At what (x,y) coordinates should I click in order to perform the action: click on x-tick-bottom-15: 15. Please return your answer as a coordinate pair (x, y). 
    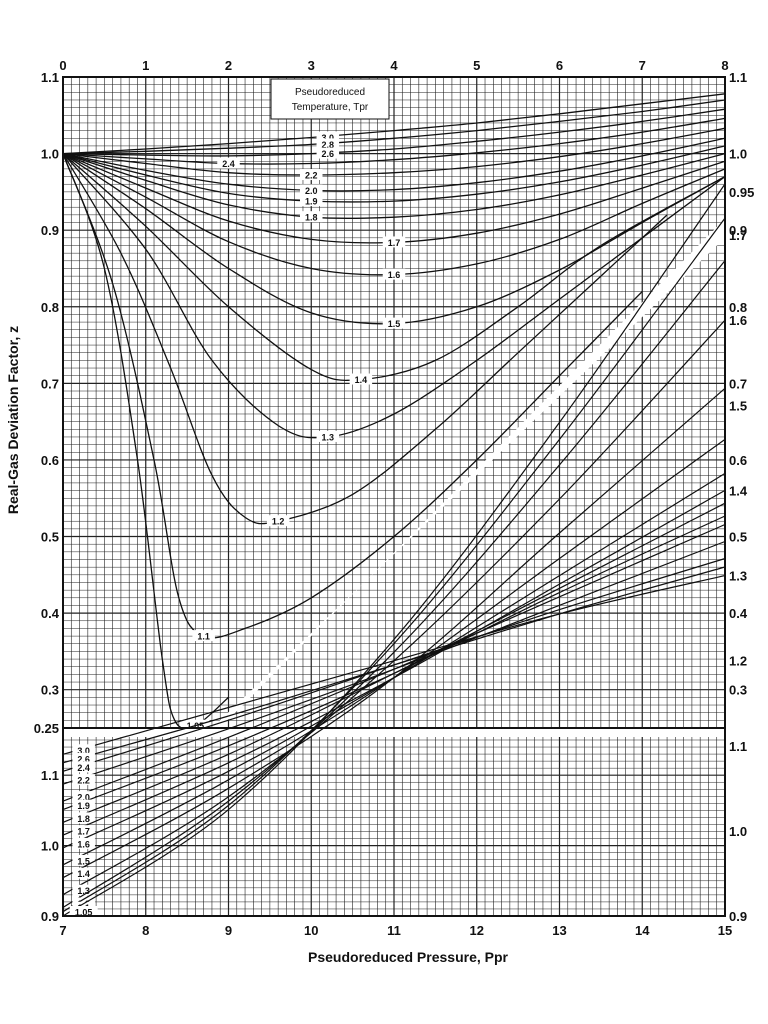
    Looking at the image, I should click on (725, 930).